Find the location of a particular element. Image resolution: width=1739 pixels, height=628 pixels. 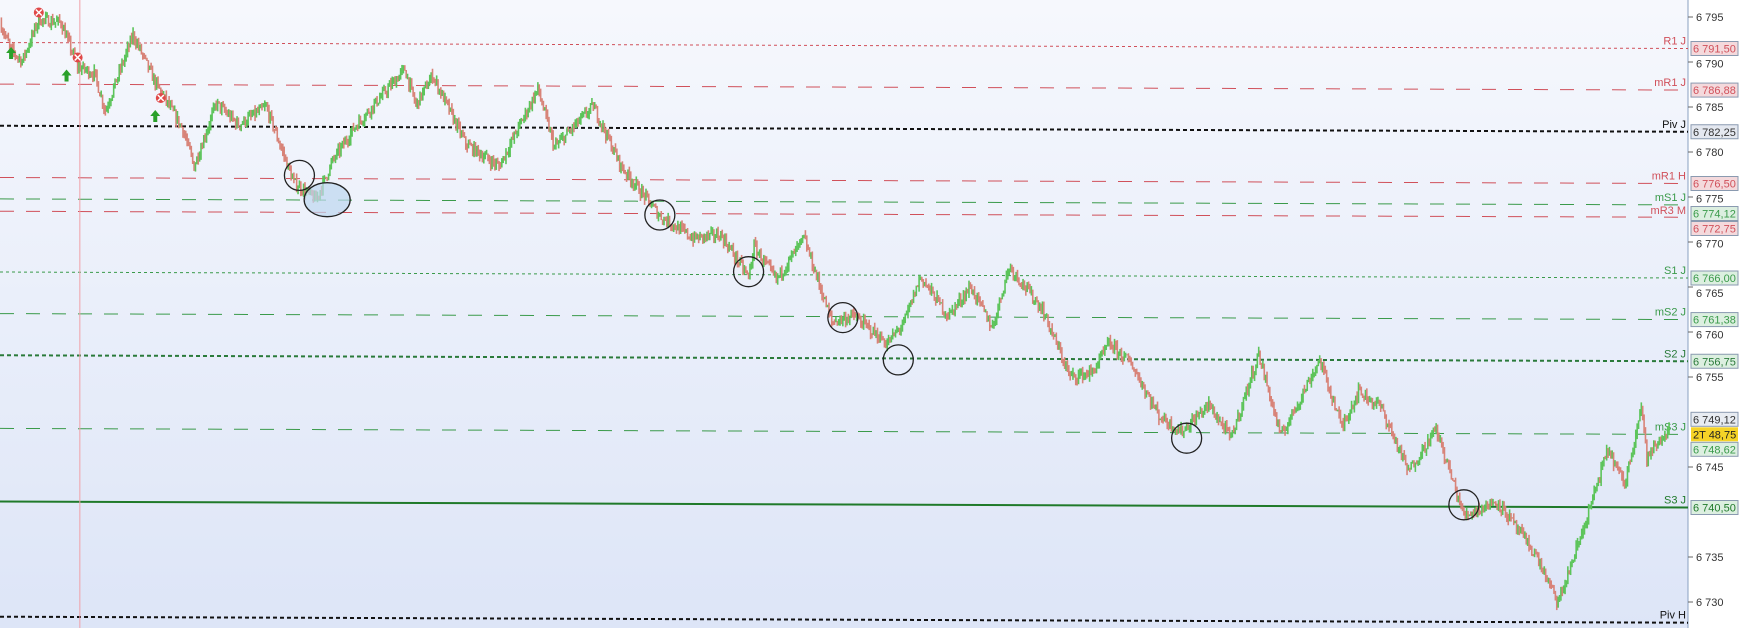

level-label: Piv H is located at coordinates (1673, 616).